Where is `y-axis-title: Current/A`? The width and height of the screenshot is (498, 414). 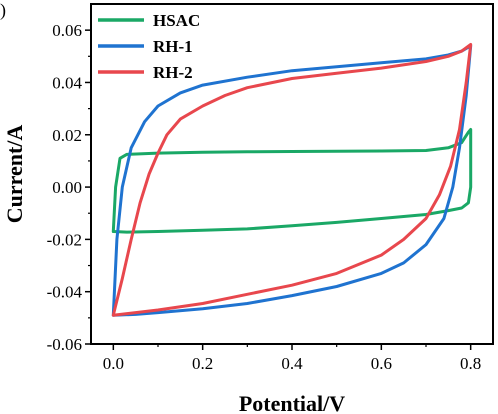 y-axis-title: Current/A is located at coordinates (14, 174).